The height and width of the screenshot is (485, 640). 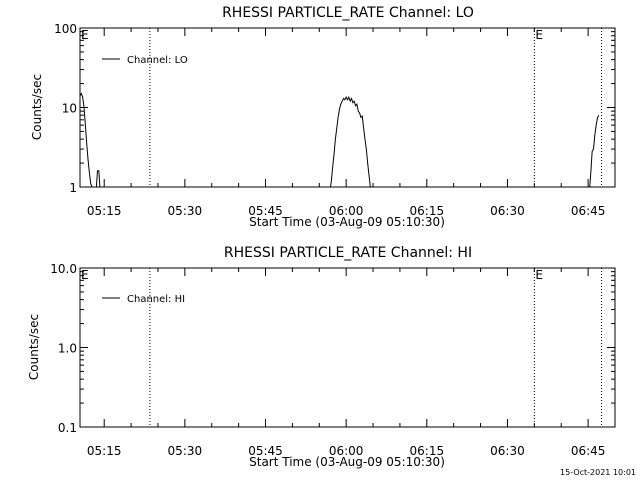 I want to click on plot-timestamp: 15-Oct-2021 10:01, so click(x=598, y=472).